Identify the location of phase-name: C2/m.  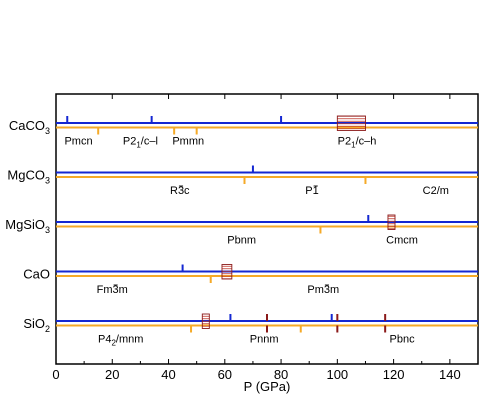
(436, 191).